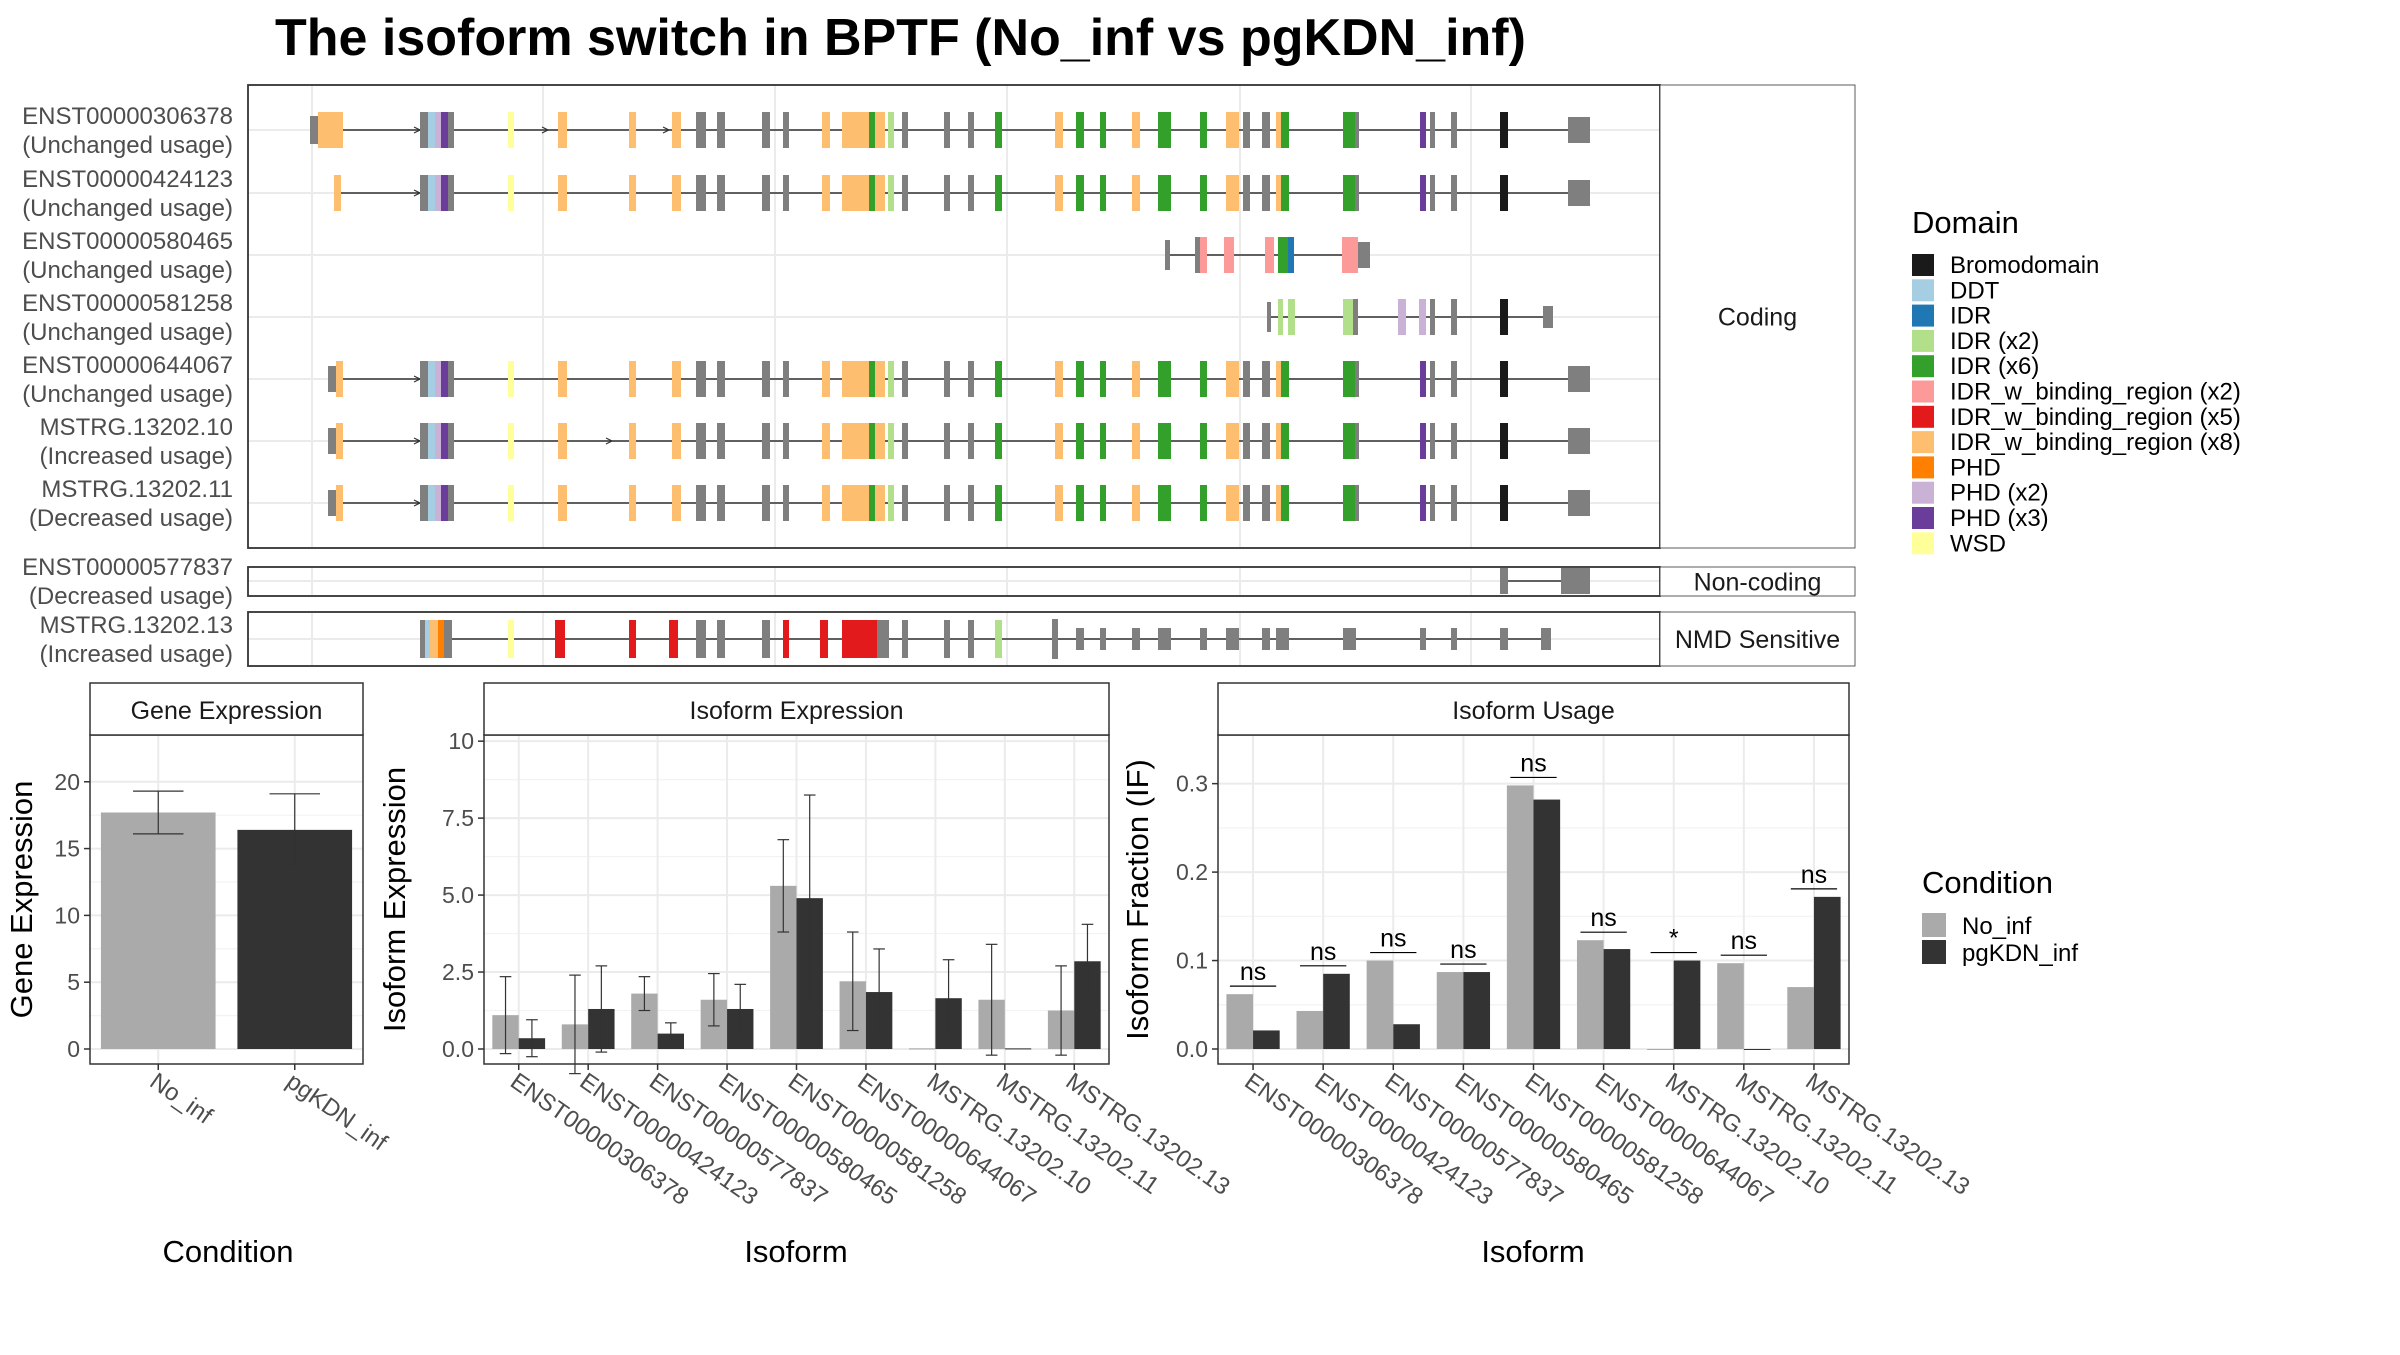 The height and width of the screenshot is (1355, 2400). What do you see at coordinates (127, 567) in the screenshot?
I see `isoform-label: ENST00000577837` at bounding box center [127, 567].